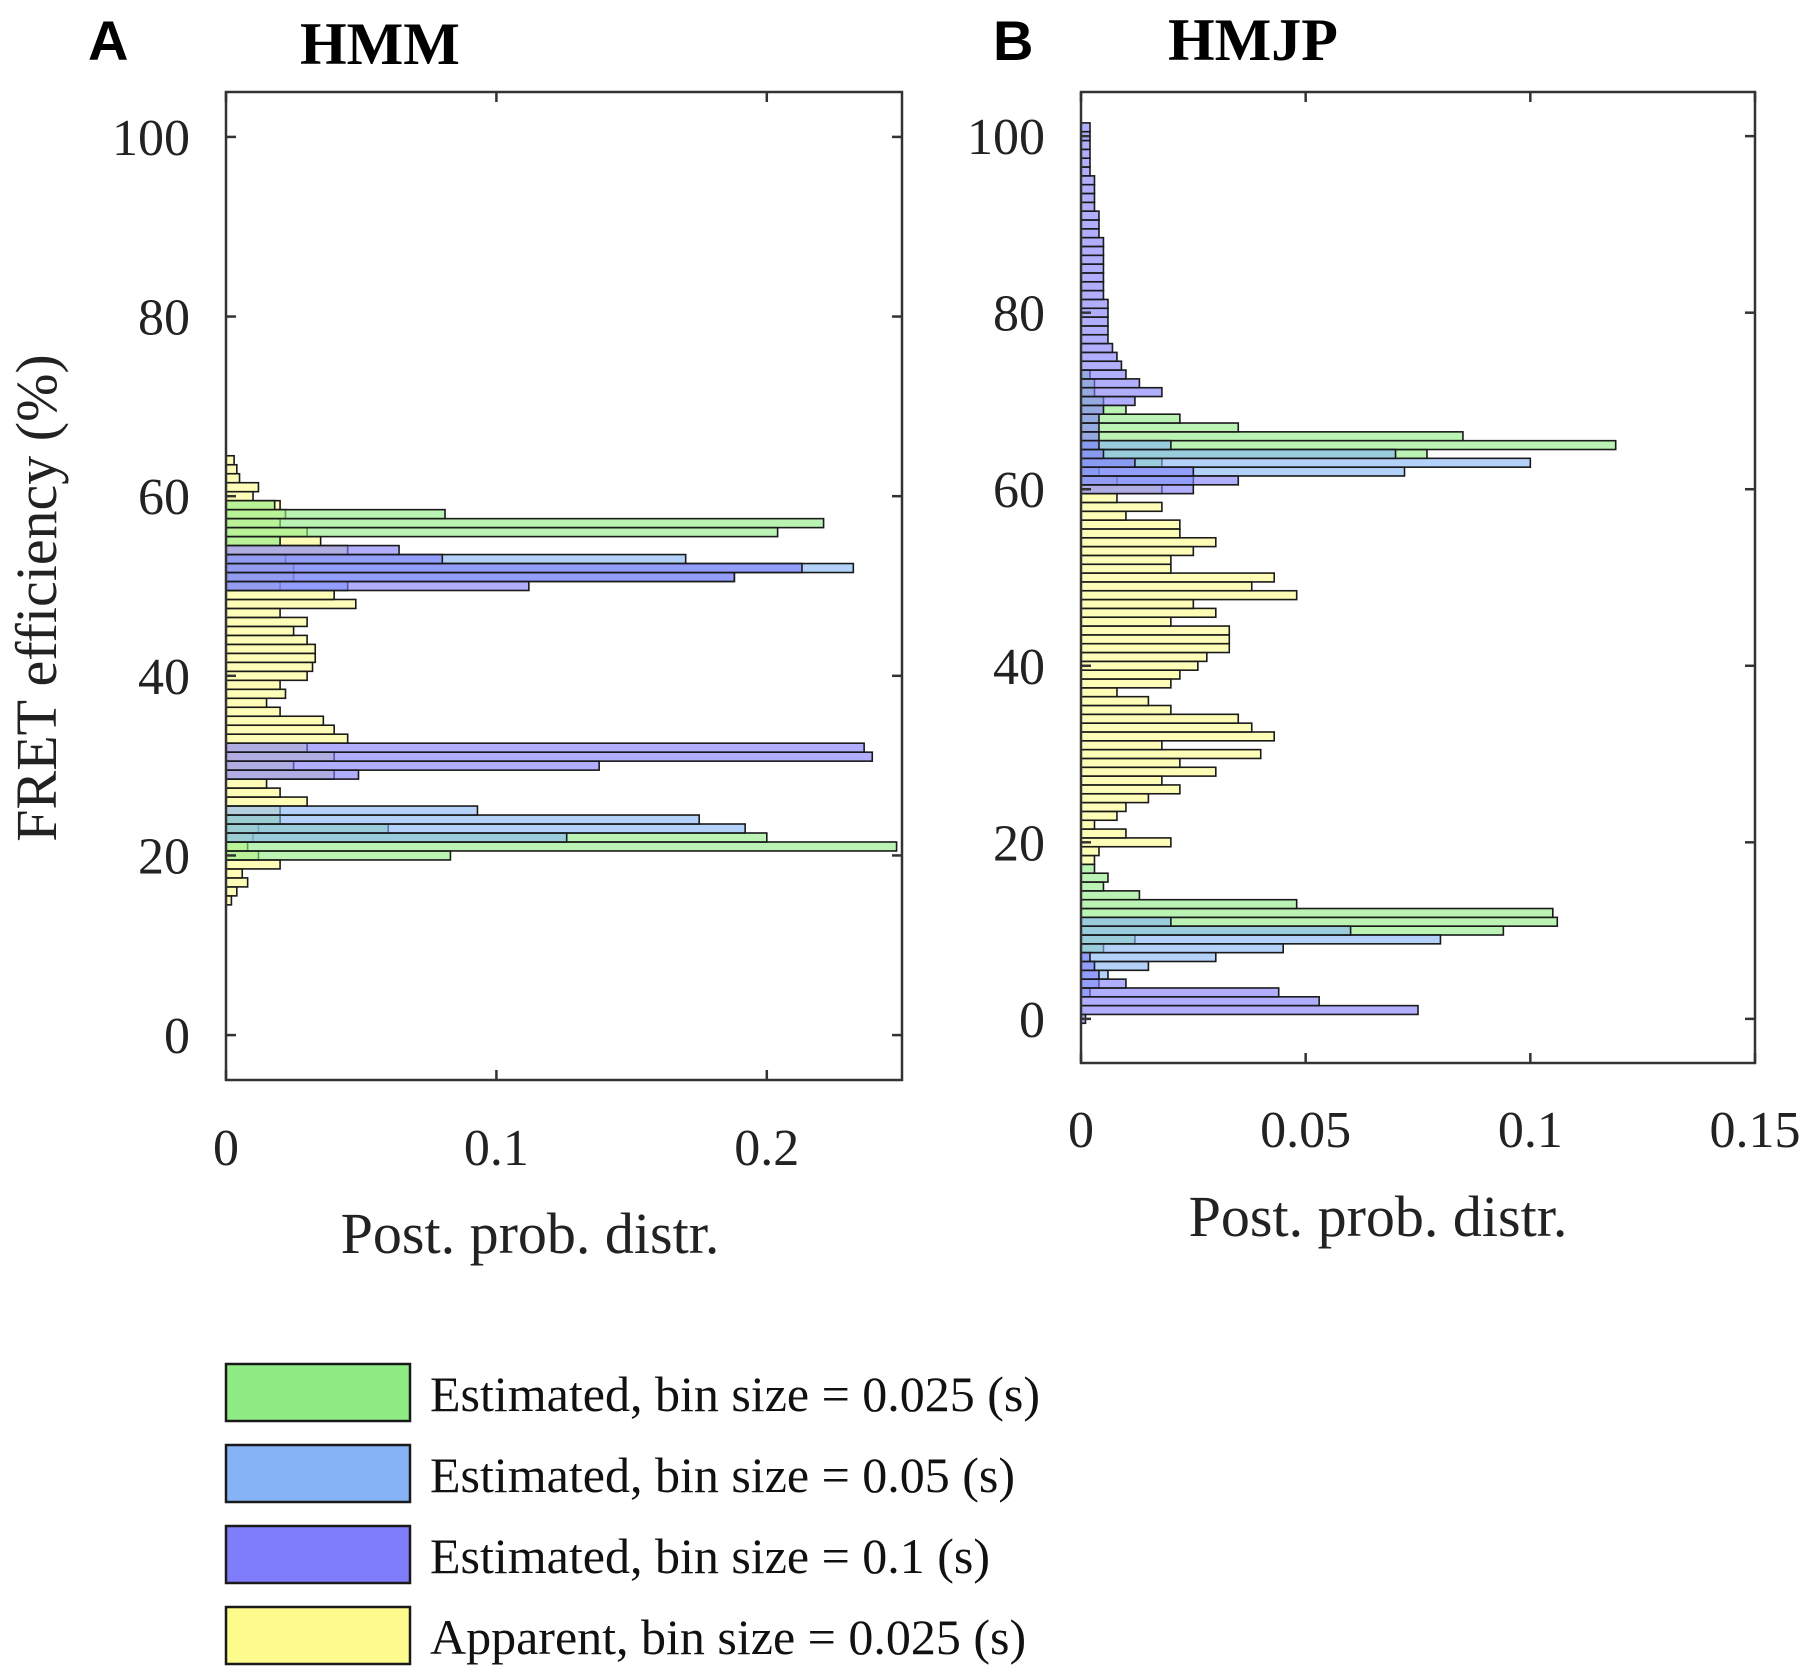 The height and width of the screenshot is (1679, 1800). I want to click on legend-label-estimated-005: Estimated, bin size = 0.05 (s), so click(722, 1475).